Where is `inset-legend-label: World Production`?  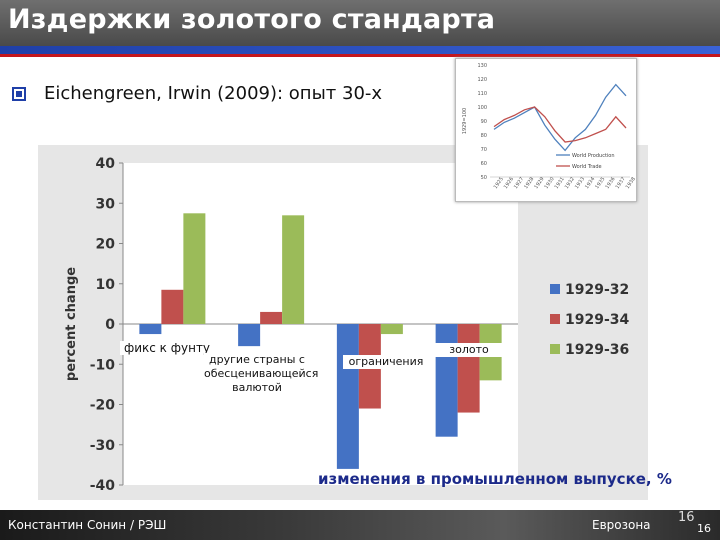
inset-legend-label: World Production is located at coordinates (593, 156).